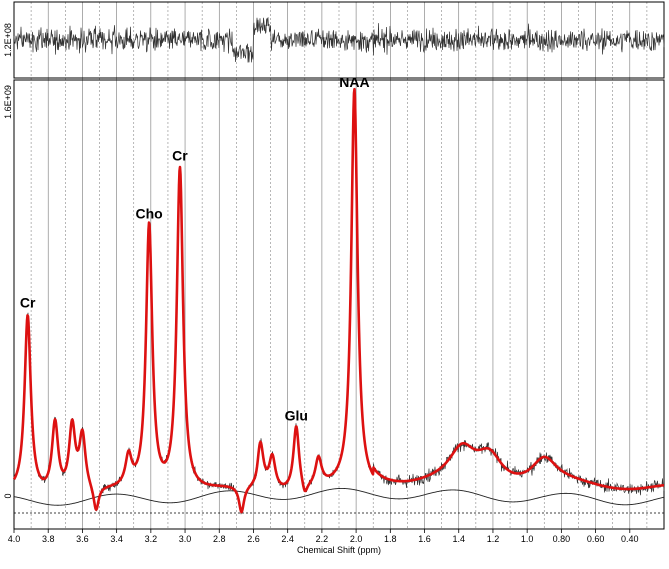 Image resolution: width=669 pixels, height=569 pixels. Describe the element at coordinates (8, 495) in the screenshot. I see `main-y-tick-label-zero: 0` at that location.